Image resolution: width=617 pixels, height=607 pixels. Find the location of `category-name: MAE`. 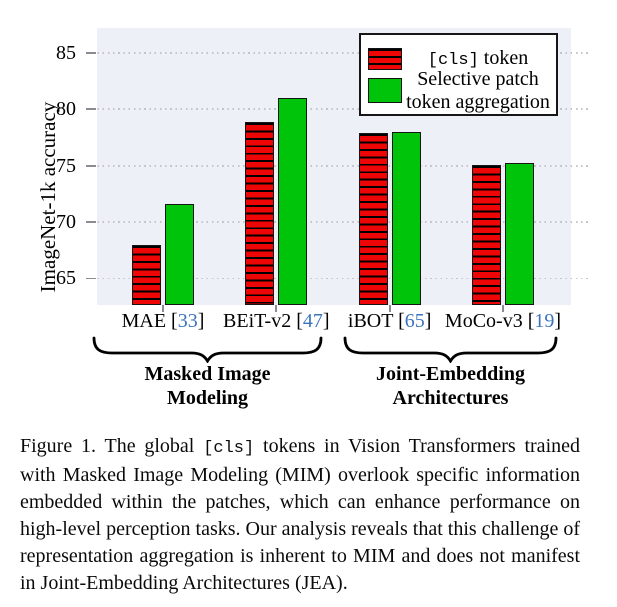

category-name: MAE is located at coordinates (144, 321).